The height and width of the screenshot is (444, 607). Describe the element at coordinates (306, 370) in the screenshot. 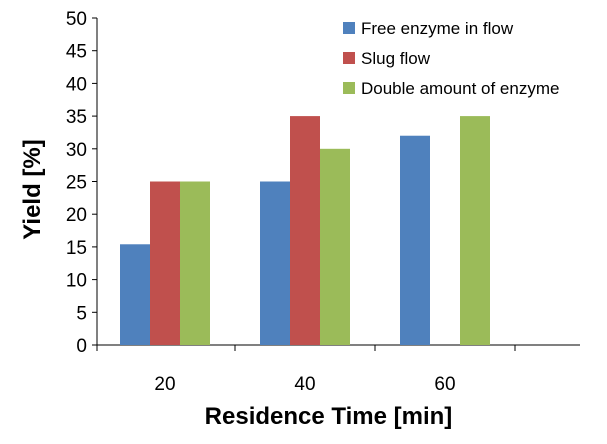

I see `x-axis-ticks: 20 40 60` at that location.